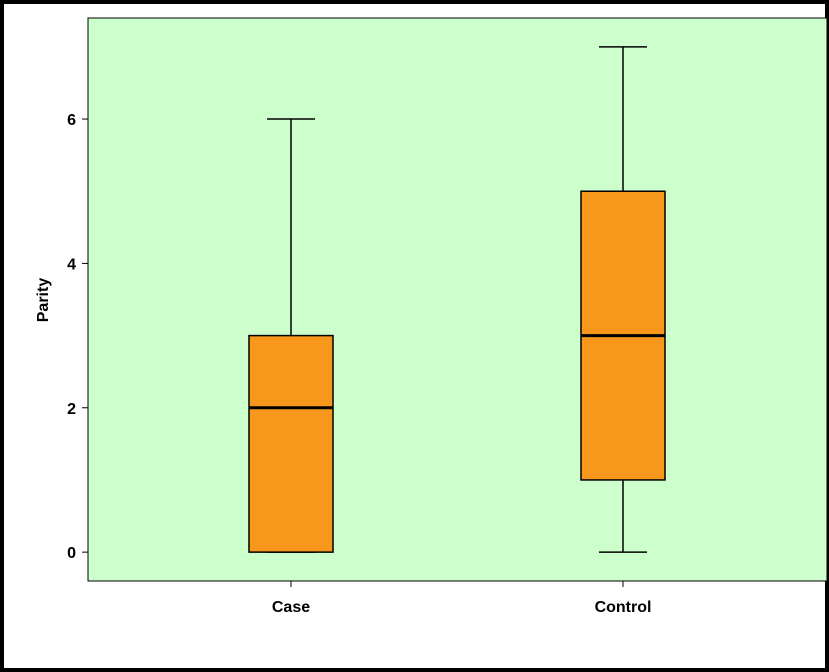 The width and height of the screenshot is (829, 672). I want to click on box-case, so click(291, 335).